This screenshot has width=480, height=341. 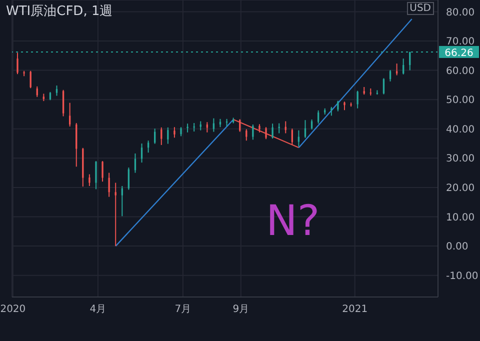 I want to click on ref-line-label: 66.26, so click(x=459, y=53).